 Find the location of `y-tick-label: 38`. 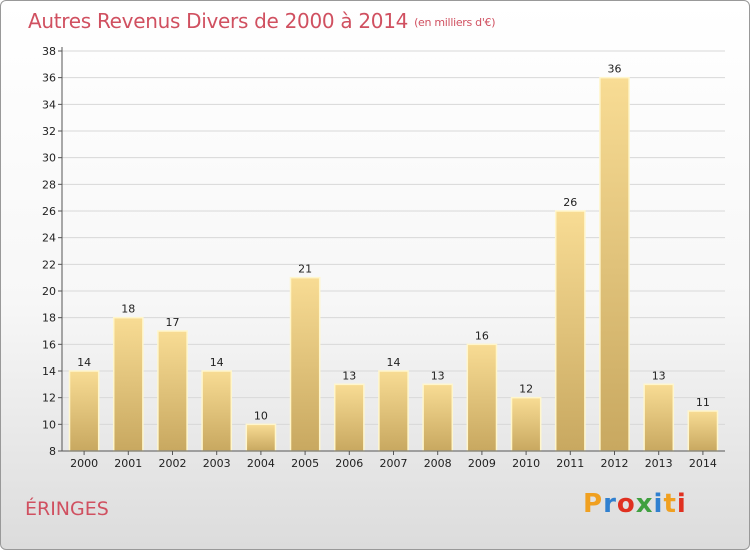

y-tick-label: 38 is located at coordinates (49, 51).